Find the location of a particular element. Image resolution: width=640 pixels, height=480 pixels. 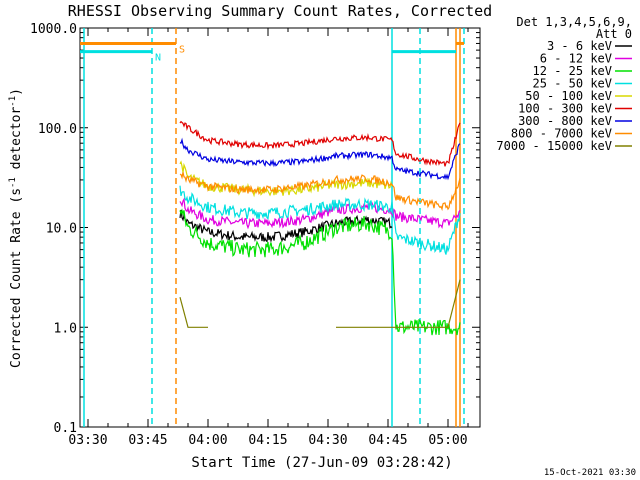

y-tick-label: 1.0 is located at coordinates (65, 328).